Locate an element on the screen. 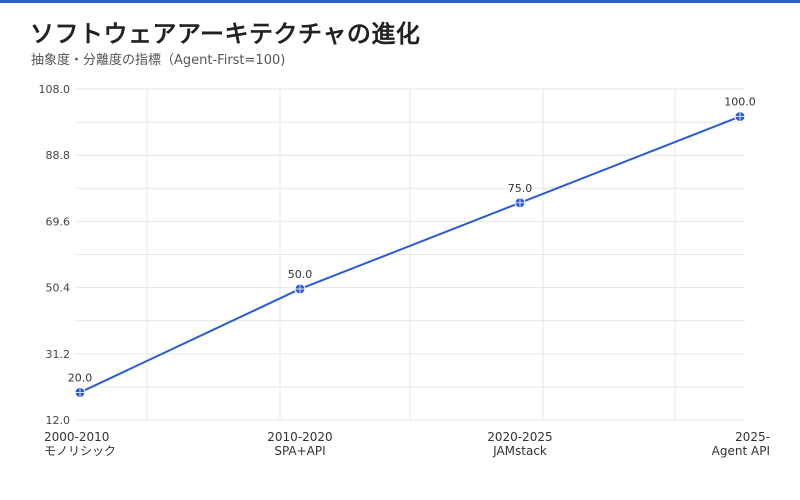 The width and height of the screenshot is (800, 500). y-tick-label: 50.4 is located at coordinates (58, 288).